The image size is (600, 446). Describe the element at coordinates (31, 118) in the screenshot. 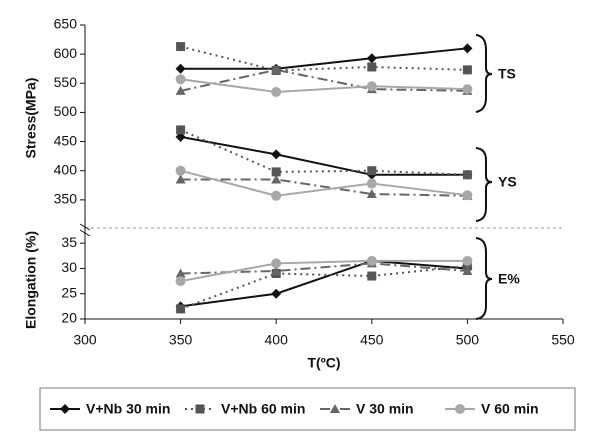

I see `y-axis-label: Stress(MPa)` at that location.